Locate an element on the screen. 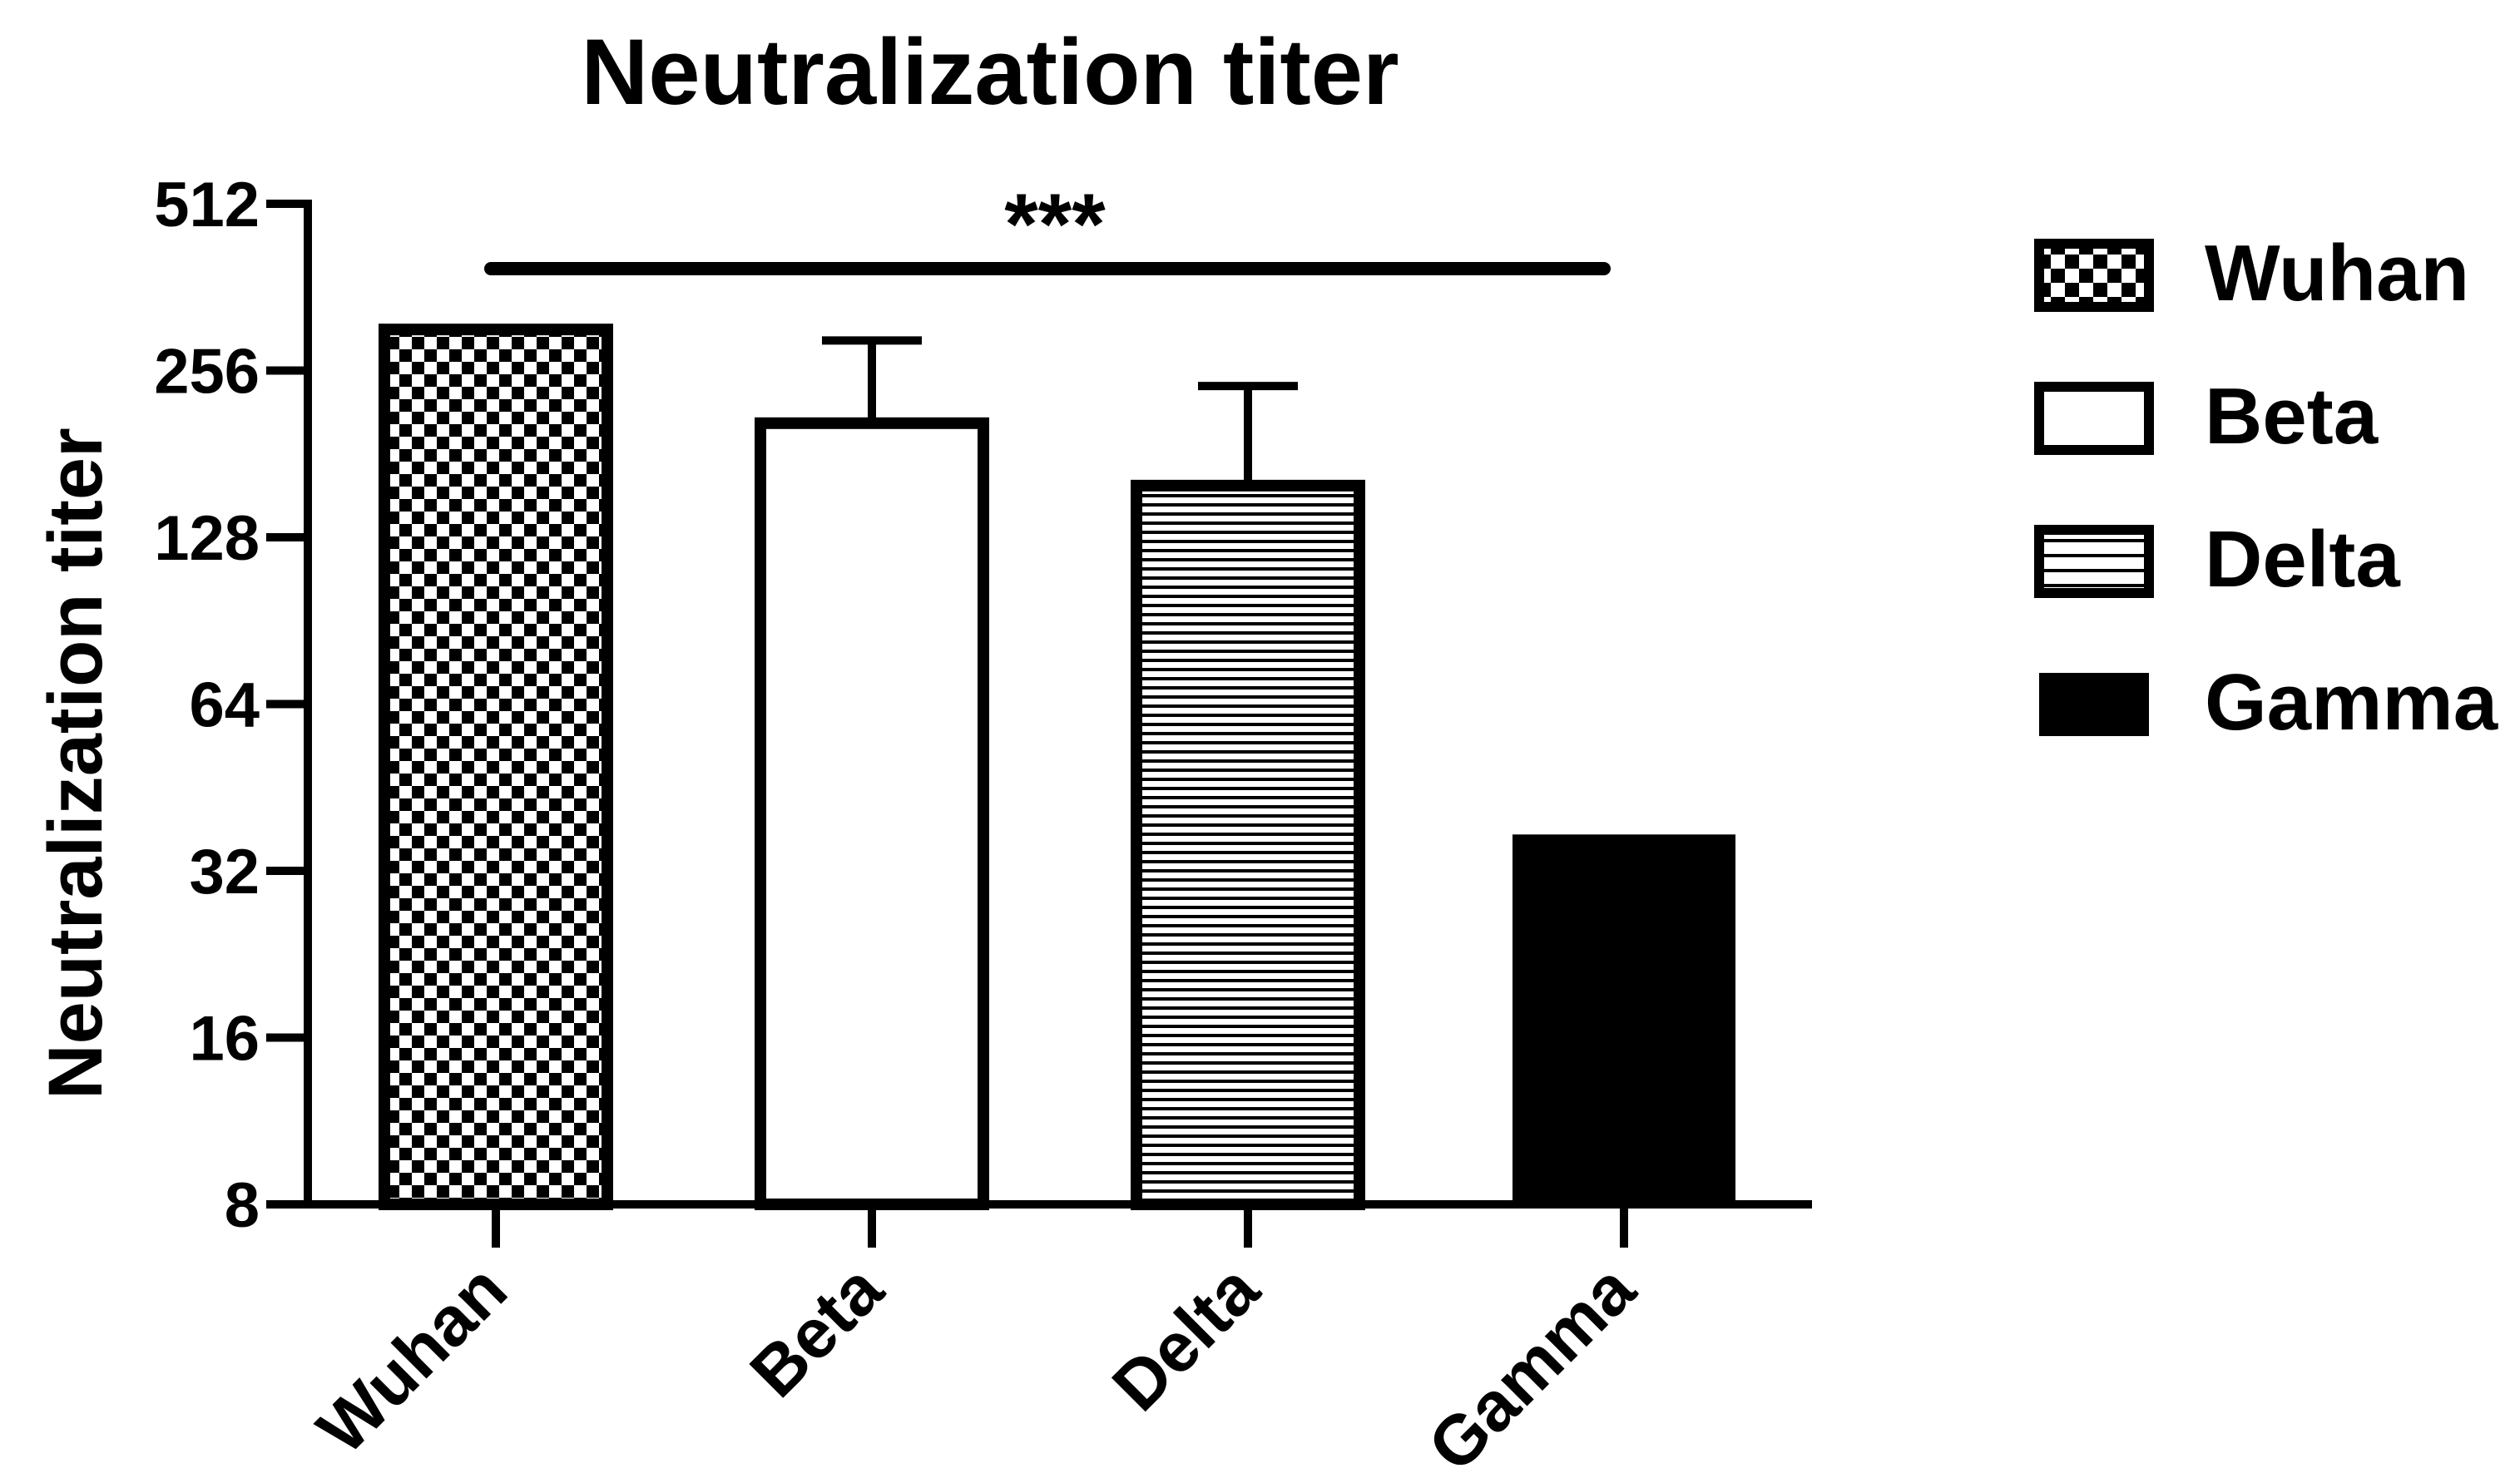  legend-label-wuhan: Wuhan is located at coordinates (2337, 273).